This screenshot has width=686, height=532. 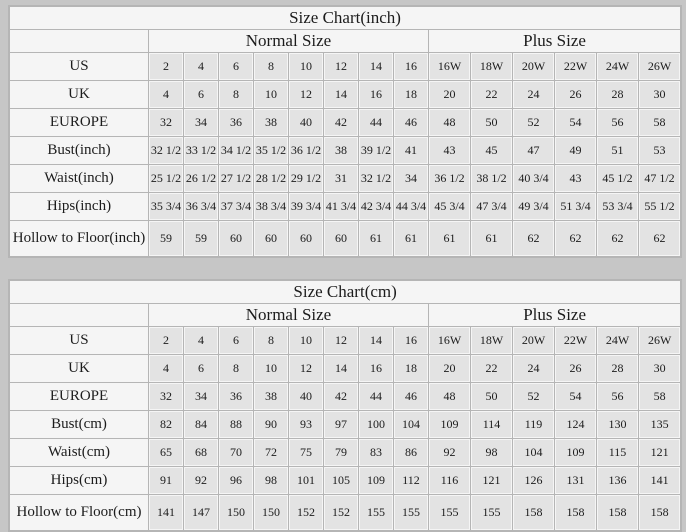 I want to click on table-row: US 2 4 6 8 10 12 14 16 16W 18W 20W 22W 24W 26W, so click(x=345, y=340).